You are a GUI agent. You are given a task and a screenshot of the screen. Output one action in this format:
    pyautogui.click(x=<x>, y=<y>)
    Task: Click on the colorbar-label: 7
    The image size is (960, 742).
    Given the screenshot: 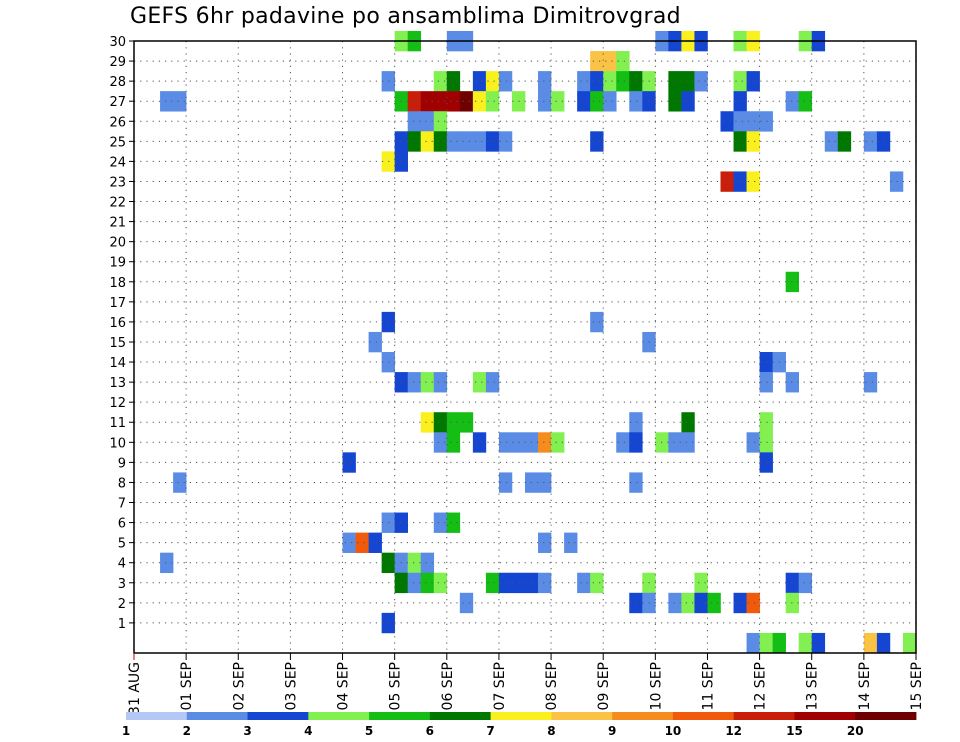 What is the action you would take?
    pyautogui.click(x=490, y=731)
    